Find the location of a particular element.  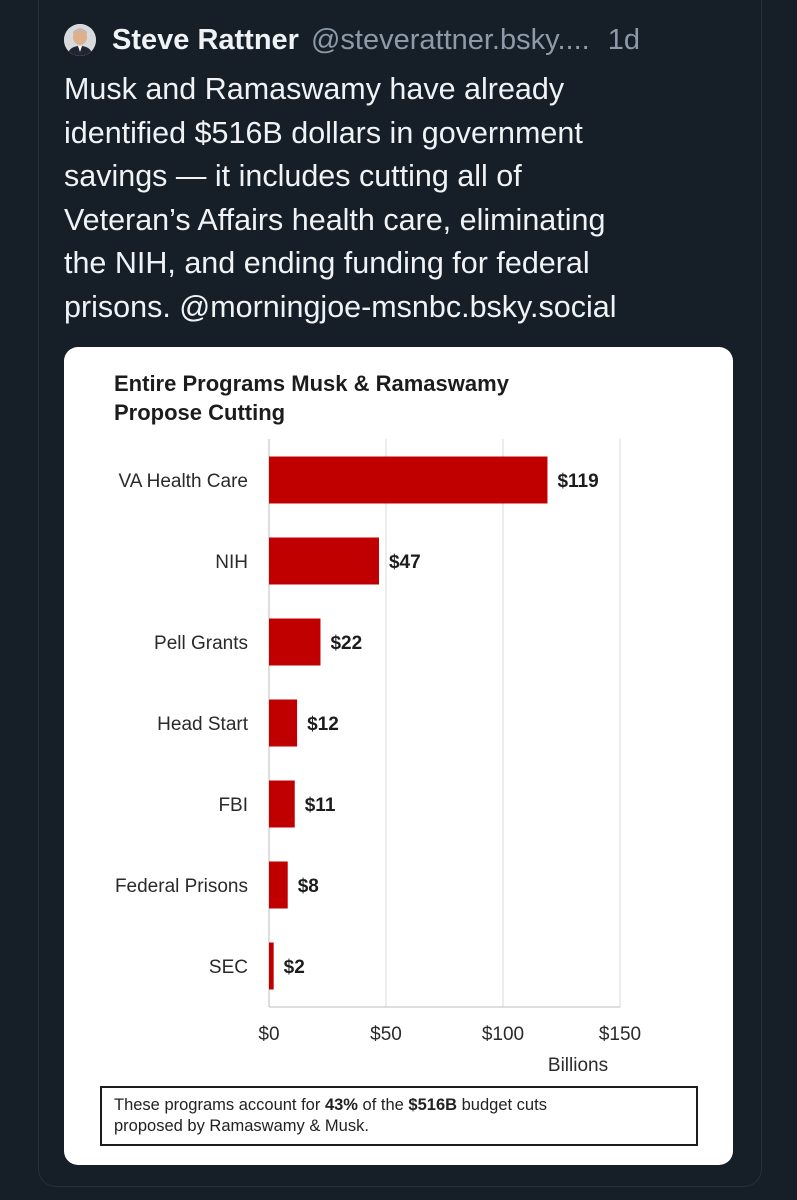

post-timestamp: 1d is located at coordinates (623, 39).